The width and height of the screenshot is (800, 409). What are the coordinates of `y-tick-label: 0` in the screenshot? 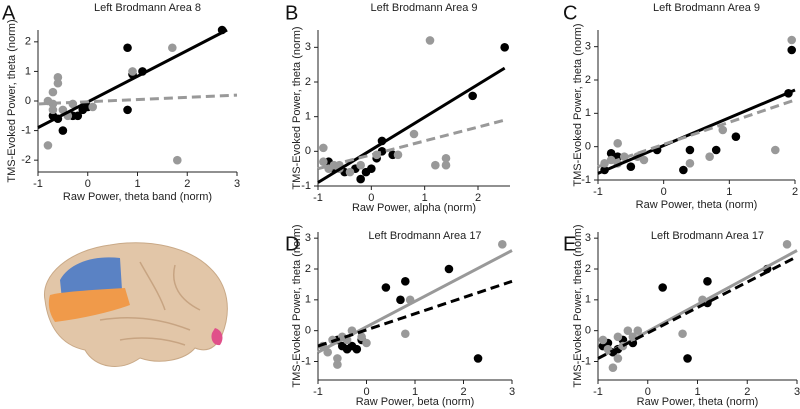 It's located at (308, 151).